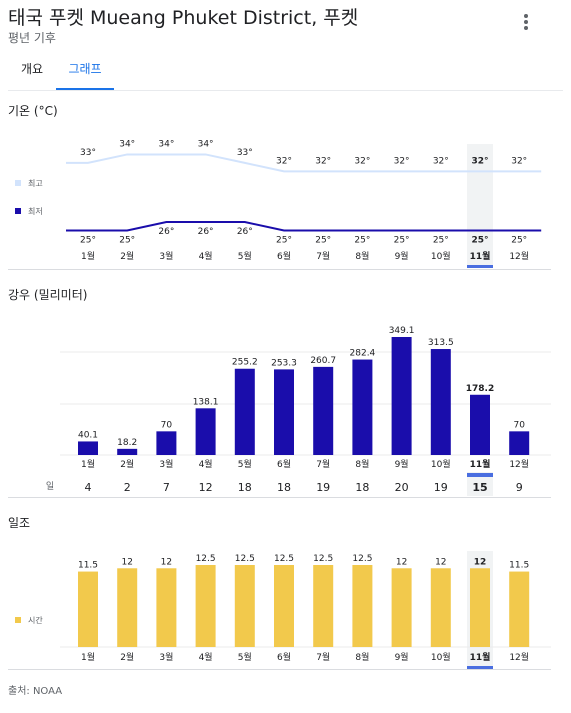 The width and height of the screenshot is (571, 713). I want to click on rain-days-value: 15, so click(479, 487).